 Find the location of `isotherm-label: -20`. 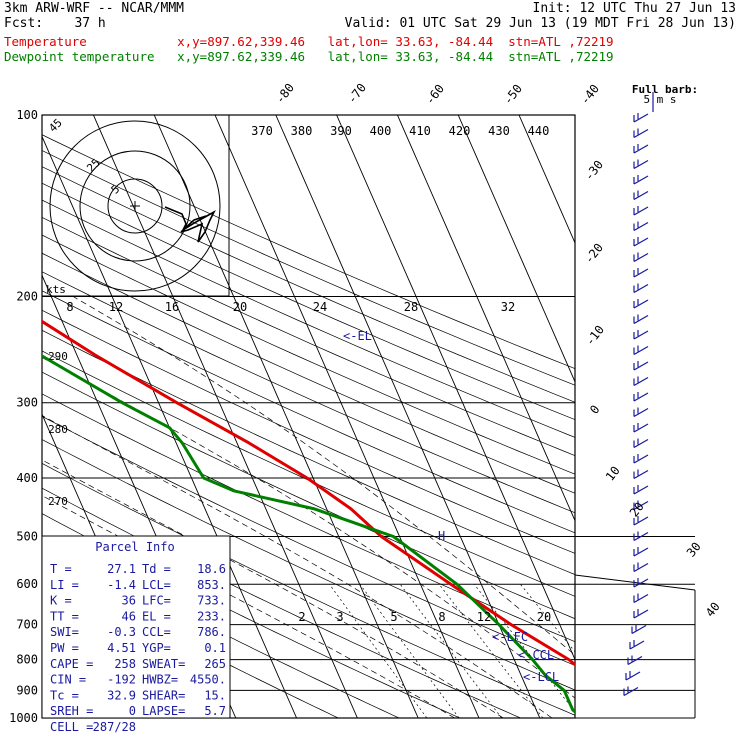

isotherm-label: -20 is located at coordinates (594, 254).